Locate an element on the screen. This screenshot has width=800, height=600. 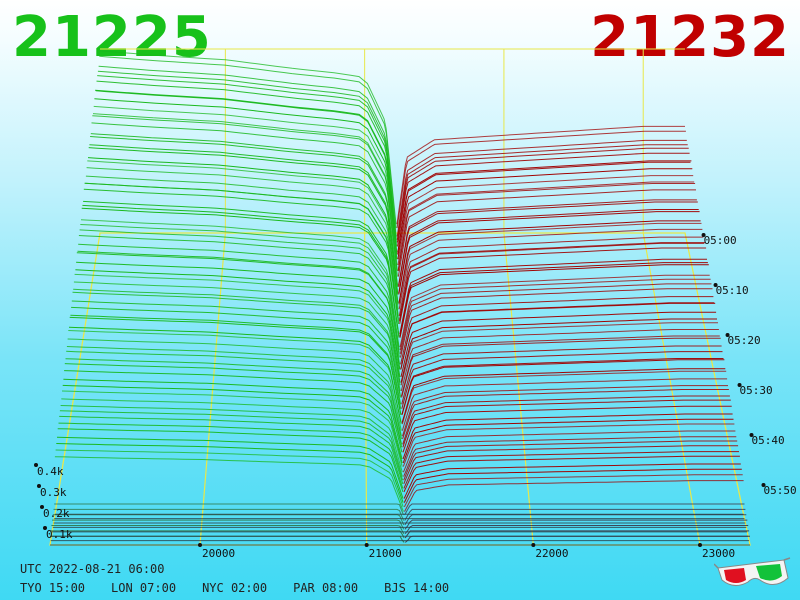
utc-time: UTC 2022-08-21 06:00 is located at coordinates (92, 569).